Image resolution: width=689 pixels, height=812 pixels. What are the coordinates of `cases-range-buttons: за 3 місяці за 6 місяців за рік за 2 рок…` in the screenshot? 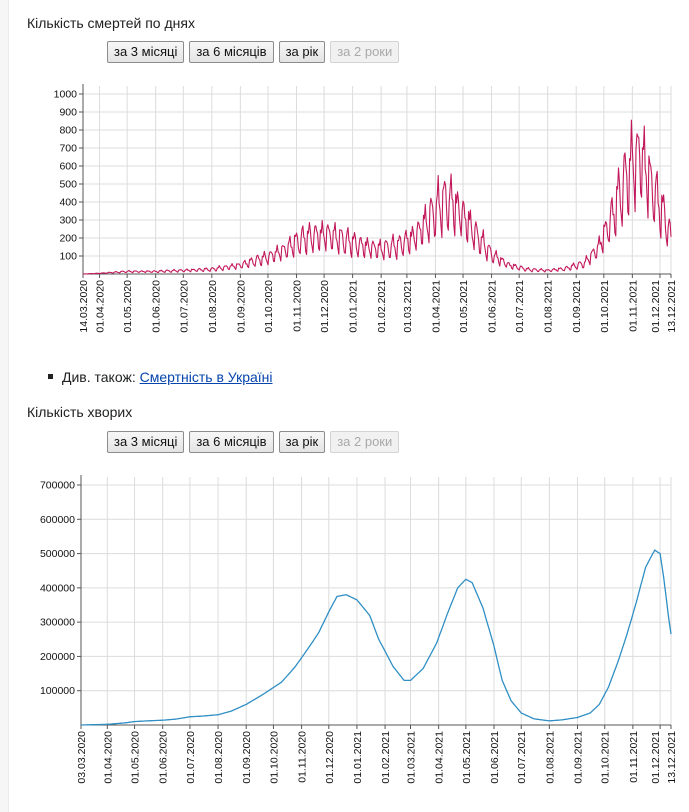 It's located at (253, 442).